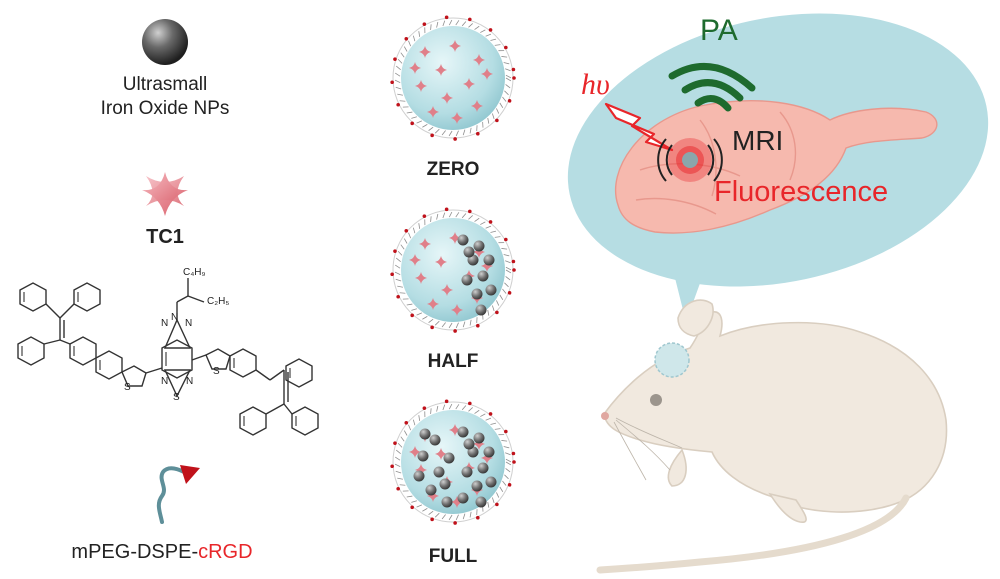 The image size is (1000, 579). Describe the element at coordinates (218, 301) in the screenshot. I see `alkyl-label-bottom: C₂H₅` at that location.